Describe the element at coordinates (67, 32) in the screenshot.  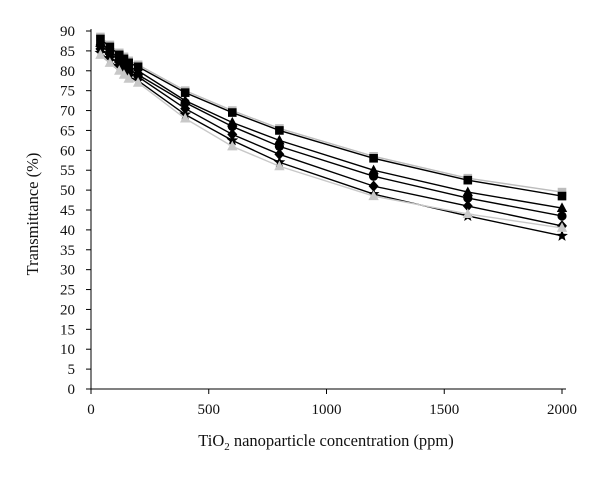
I see `y-tick-label: 90` at that location.